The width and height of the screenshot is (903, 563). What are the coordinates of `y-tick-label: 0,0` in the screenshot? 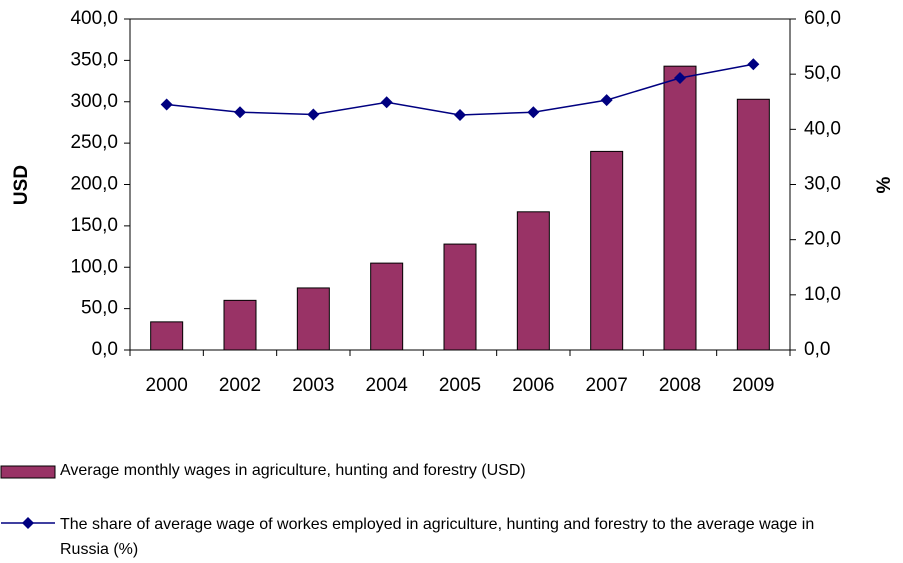 It's located at (105, 349).